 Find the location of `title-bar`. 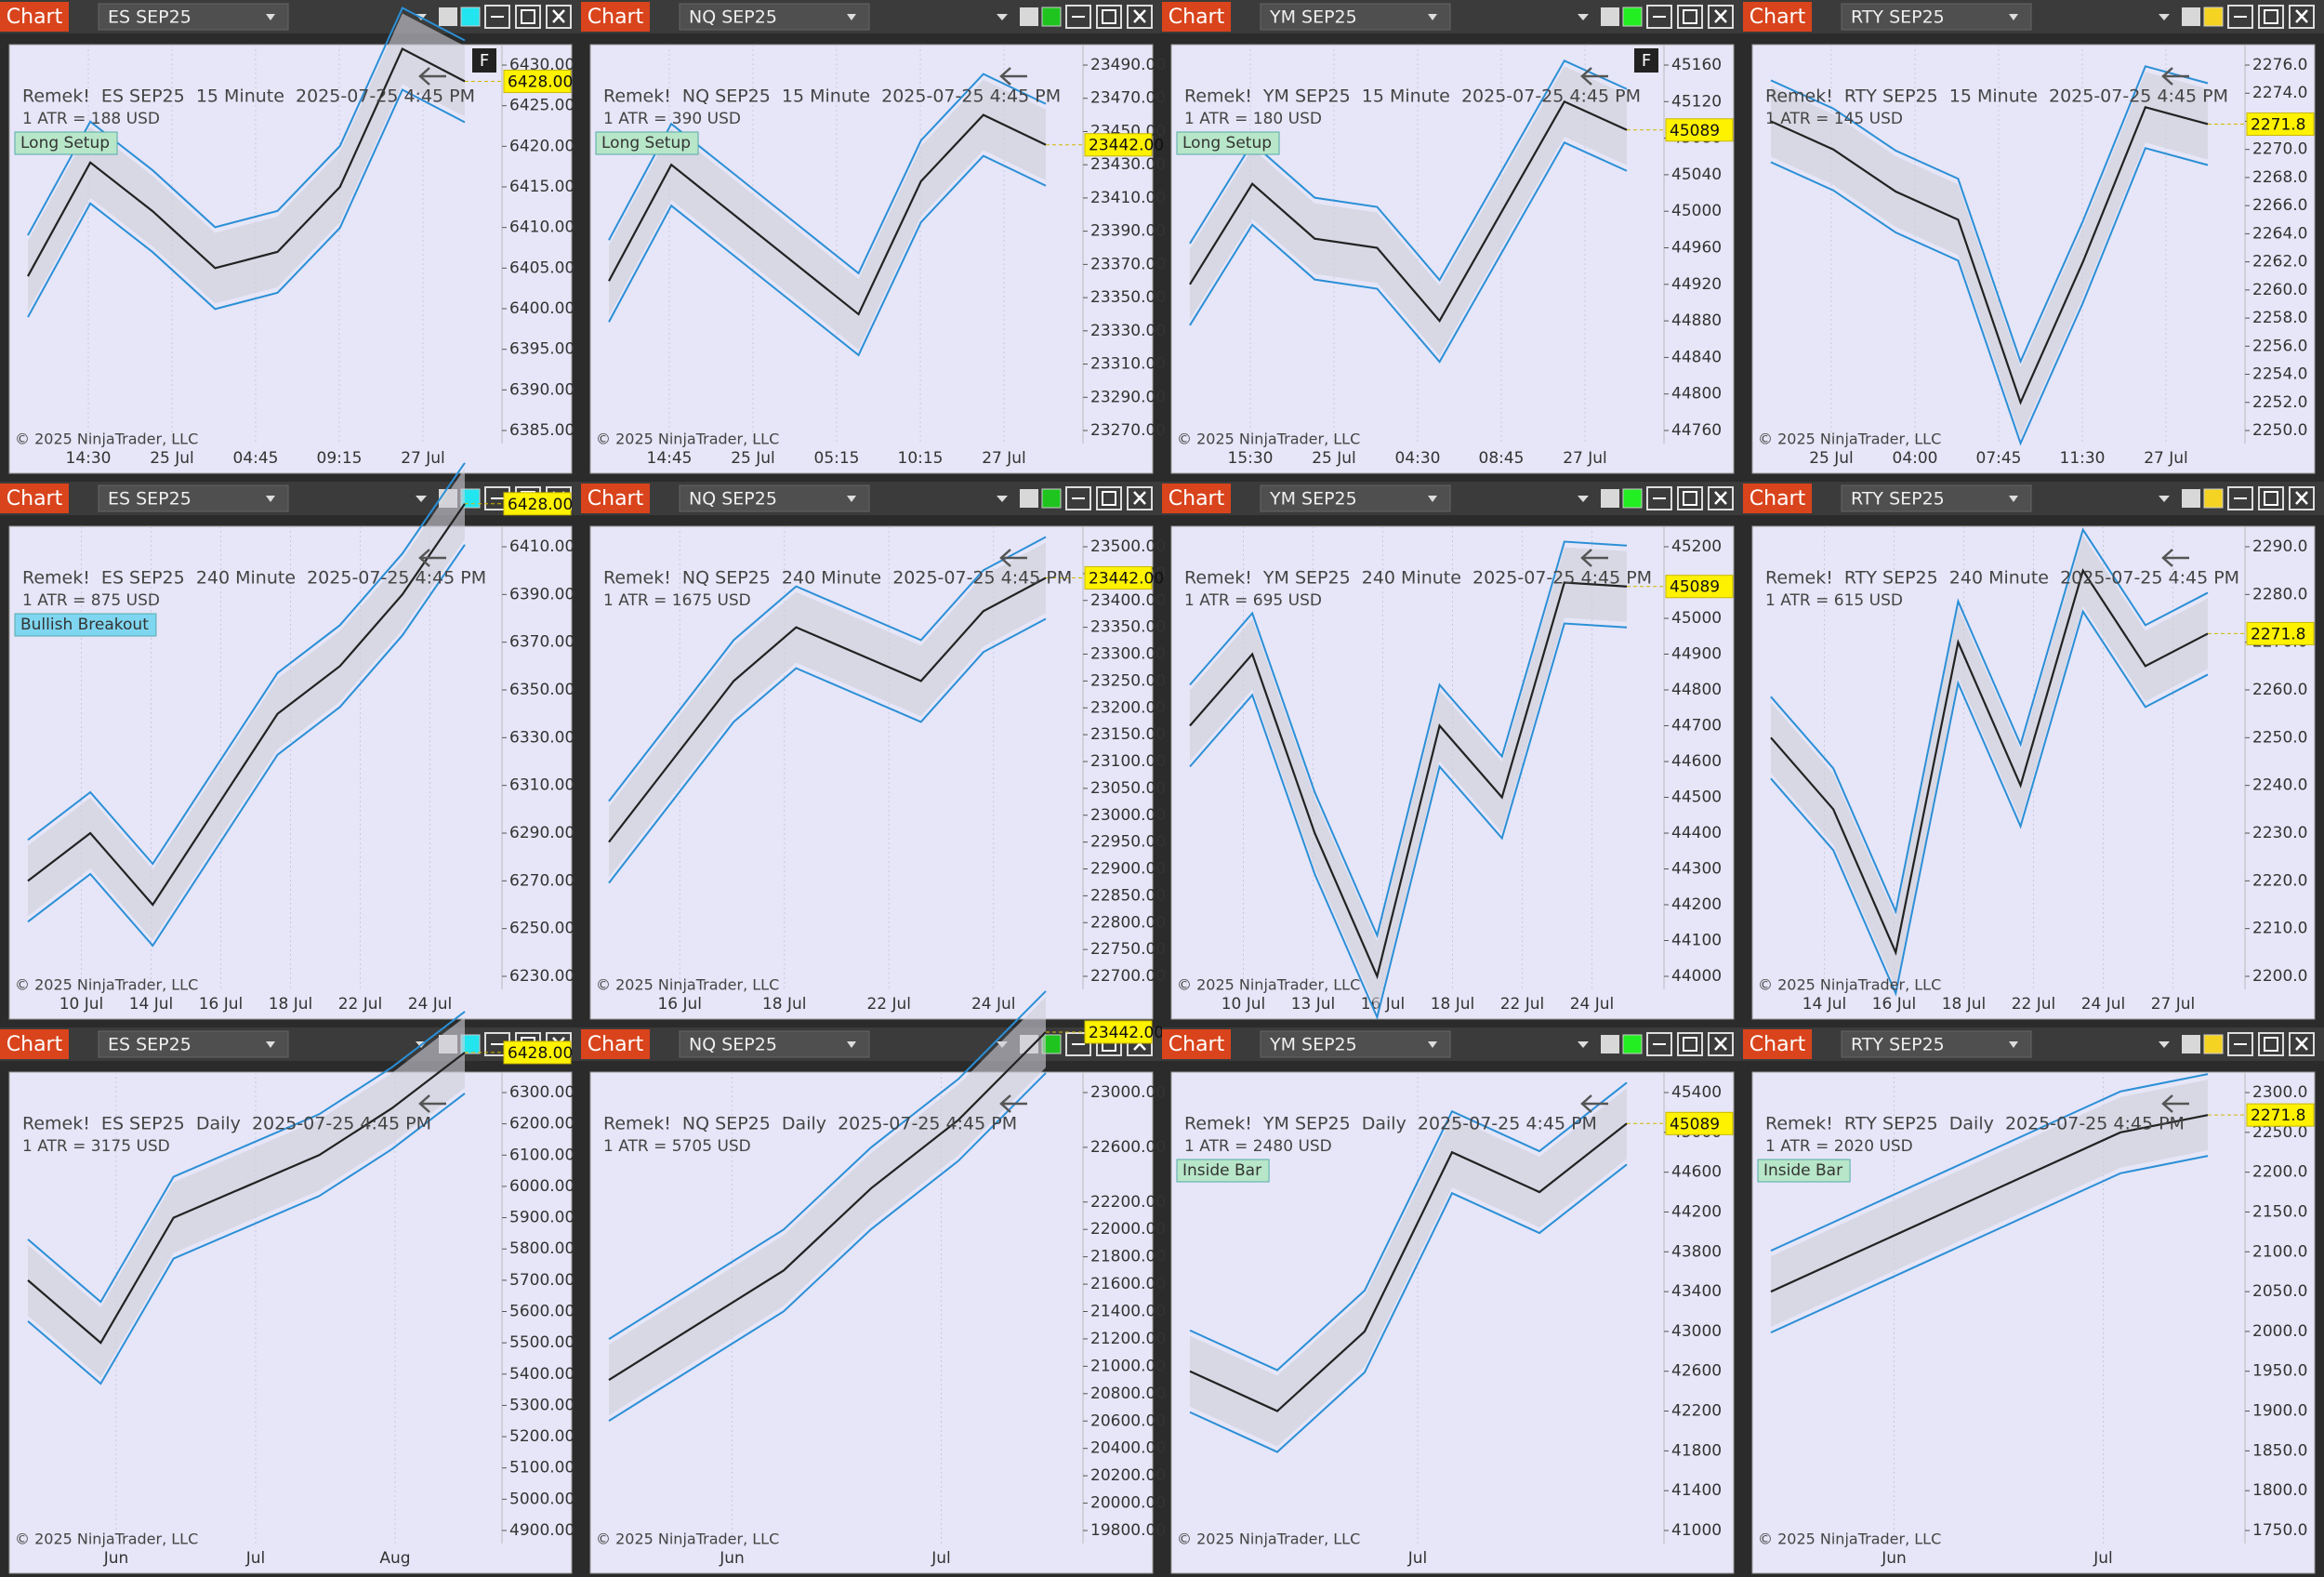

title-bar is located at coordinates (1452, 498).